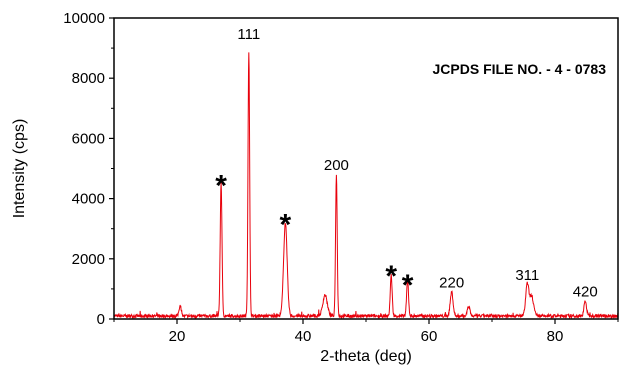 The width and height of the screenshot is (634, 368). I want to click on x-tick-label: 40, so click(303, 336).